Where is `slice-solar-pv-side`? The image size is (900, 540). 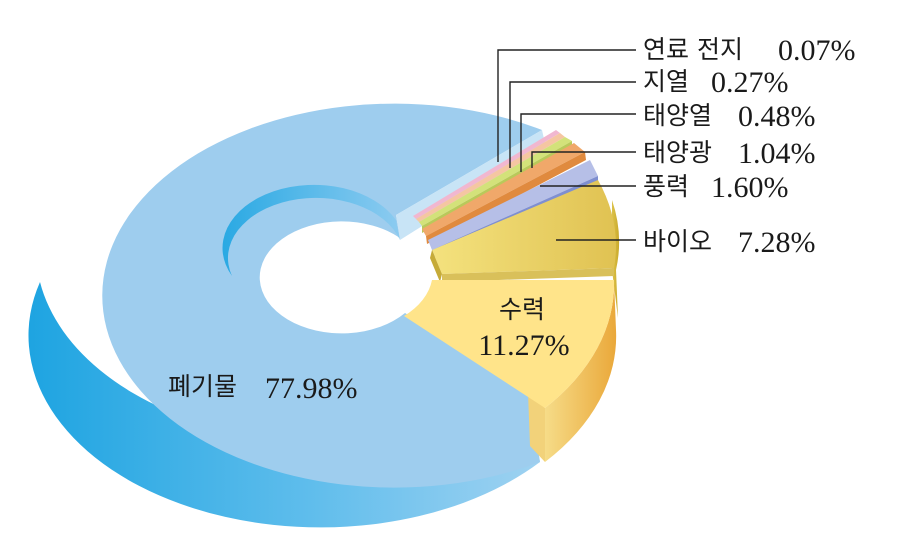
slice-solar-pv-side is located at coordinates (506, 198).